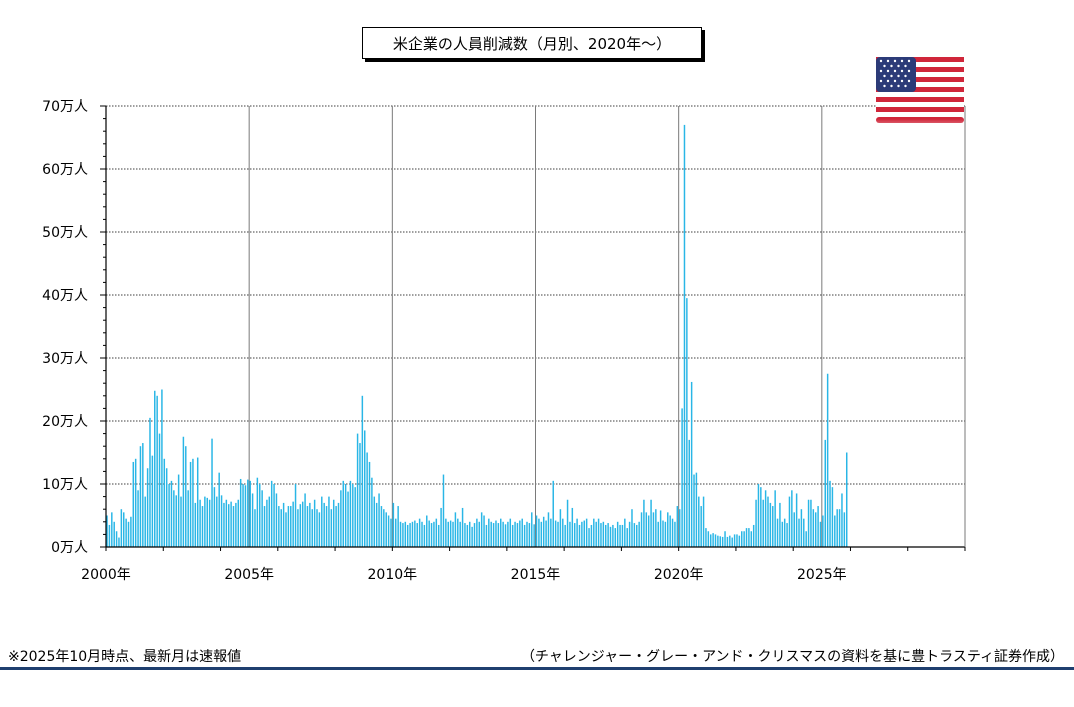 The width and height of the screenshot is (1074, 707). I want to click on x-tick-label: 2020年, so click(679, 575).